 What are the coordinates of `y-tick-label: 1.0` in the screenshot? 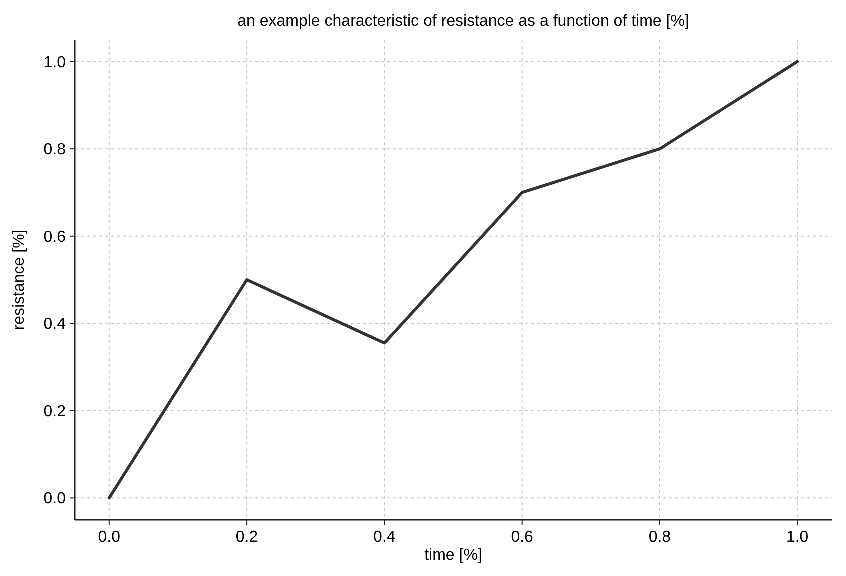 It's located at (55, 63).